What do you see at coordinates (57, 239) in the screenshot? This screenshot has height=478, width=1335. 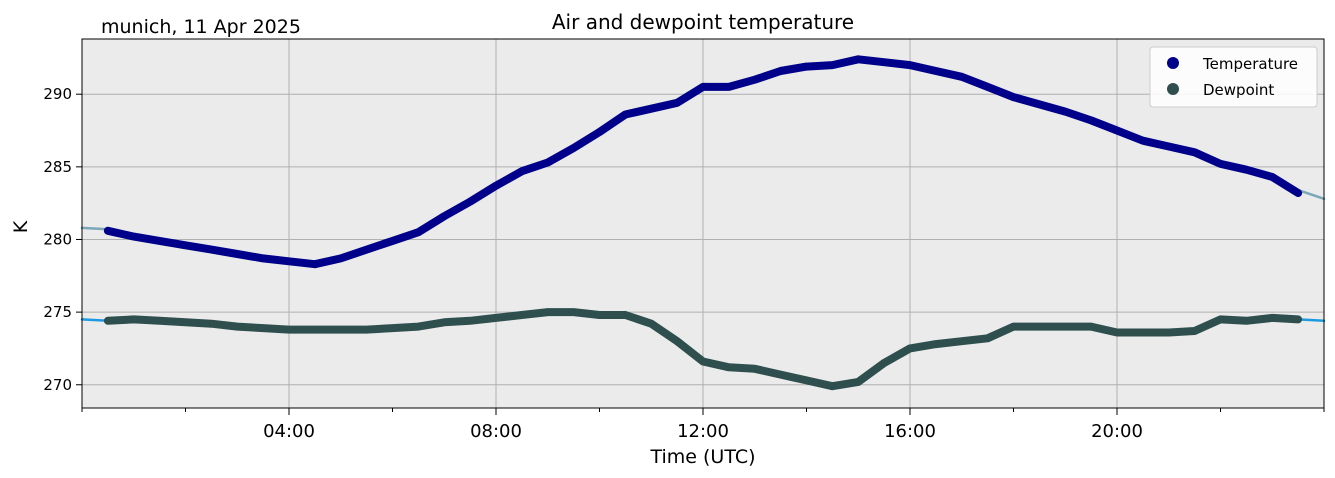 I see `y-tick-label: 280` at bounding box center [57, 239].